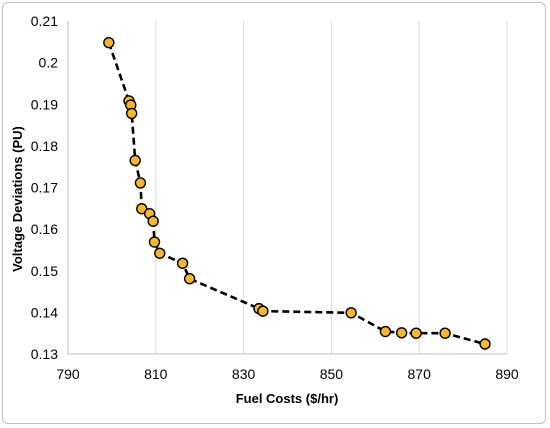  Describe the element at coordinates (17, 199) in the screenshot. I see `y-axis-label: Voltage Deviations (PU)` at that location.